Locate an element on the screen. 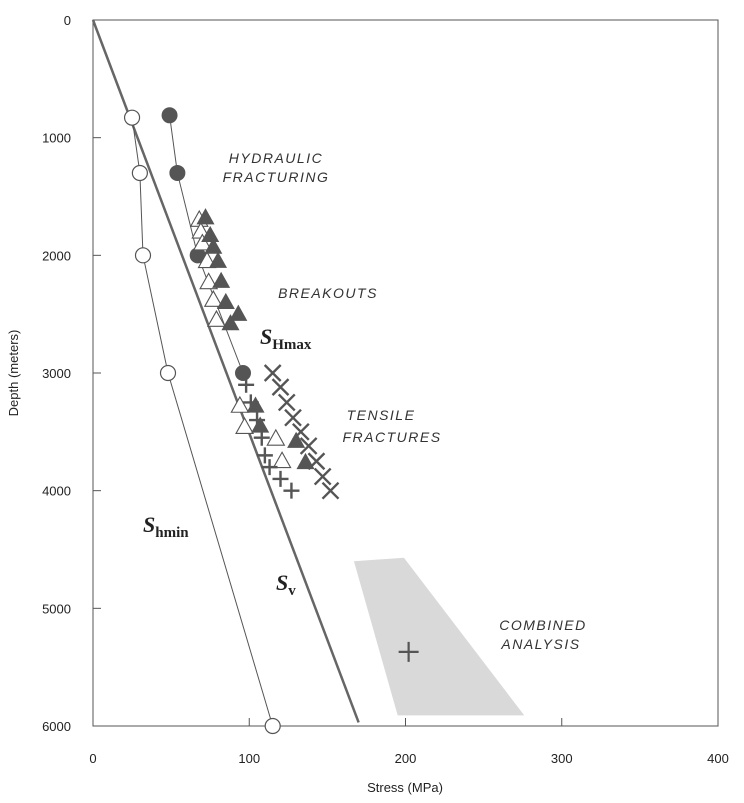 The width and height of the screenshot is (744, 803). x-axis-title: Stress (MPa) is located at coordinates (405, 787).